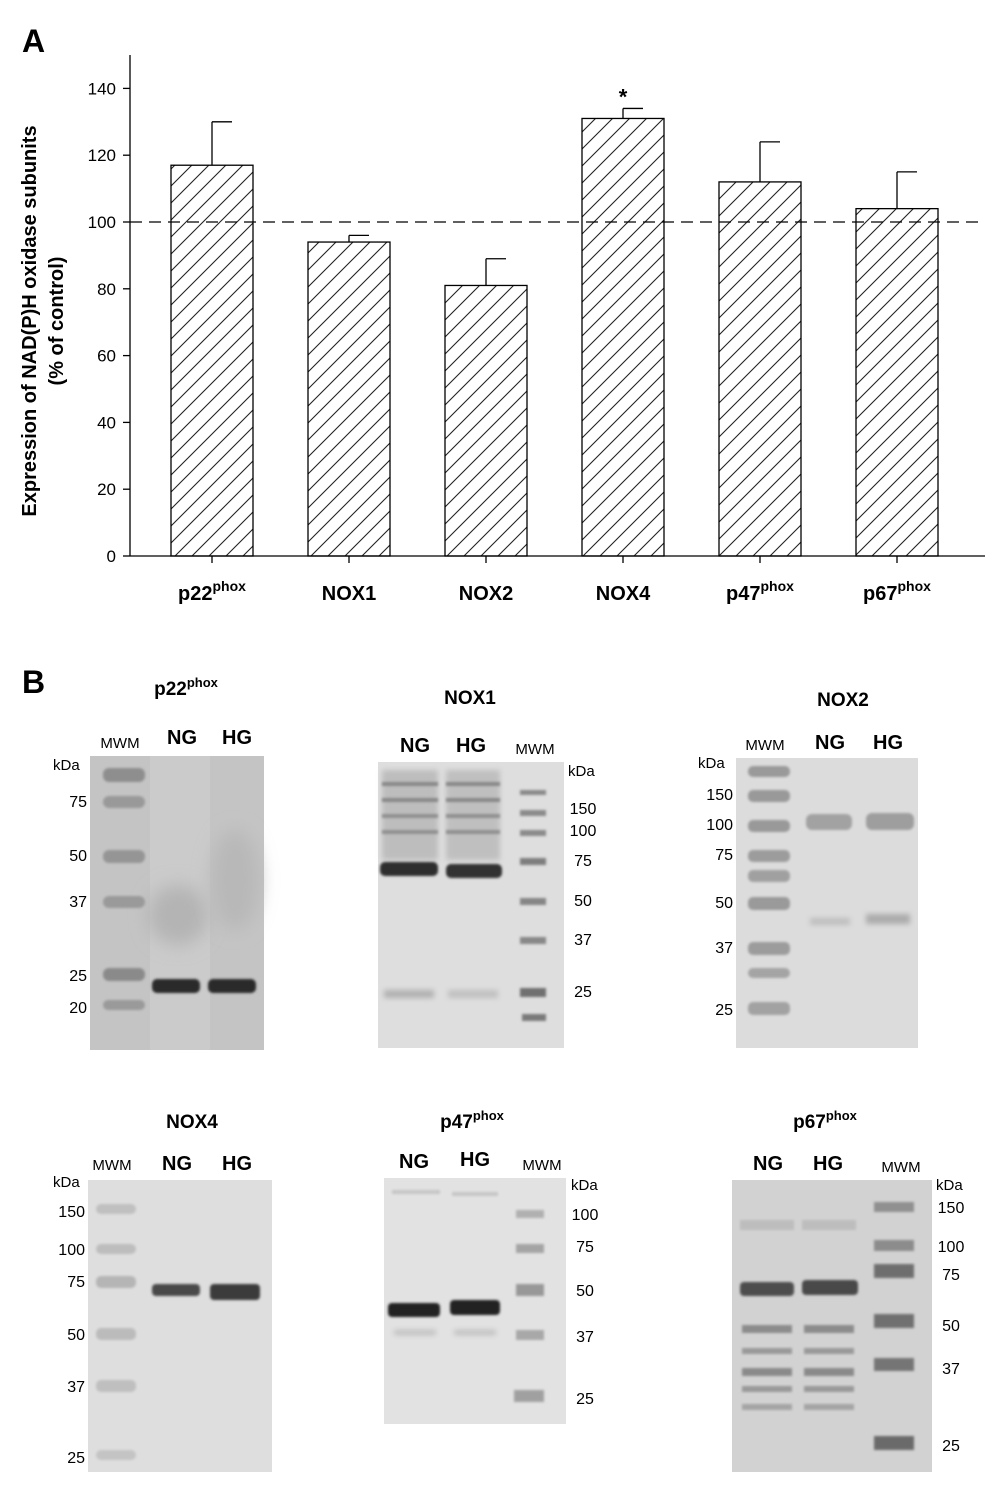 The height and width of the screenshot is (1489, 1000). What do you see at coordinates (30, 320) in the screenshot?
I see `y-axis-label-line1: Expression of NAD(P)H oxidase subunits` at bounding box center [30, 320].